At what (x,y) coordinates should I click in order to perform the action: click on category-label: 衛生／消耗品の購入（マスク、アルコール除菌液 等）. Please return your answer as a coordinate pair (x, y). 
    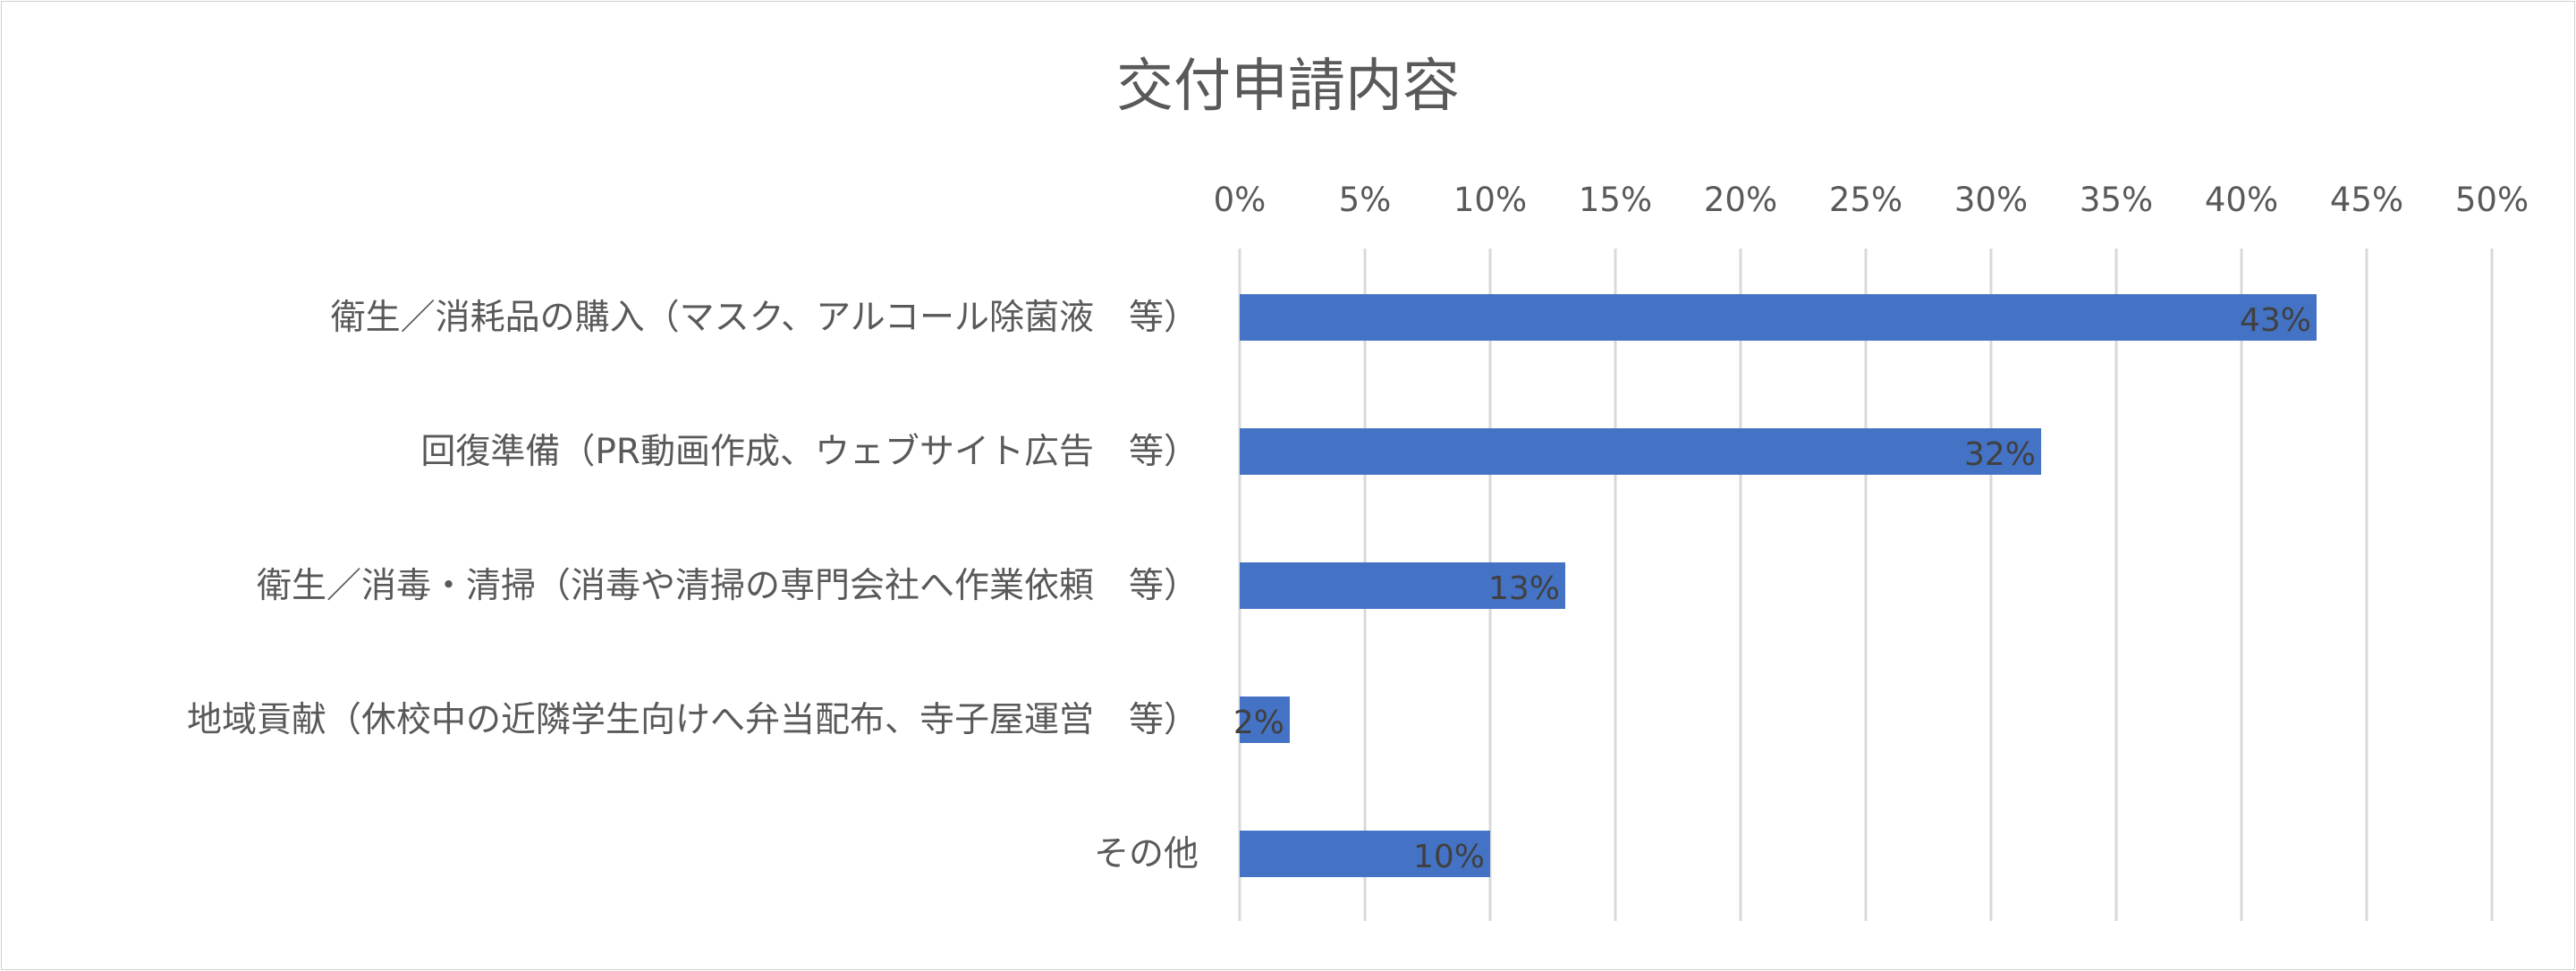
    Looking at the image, I should click on (765, 318).